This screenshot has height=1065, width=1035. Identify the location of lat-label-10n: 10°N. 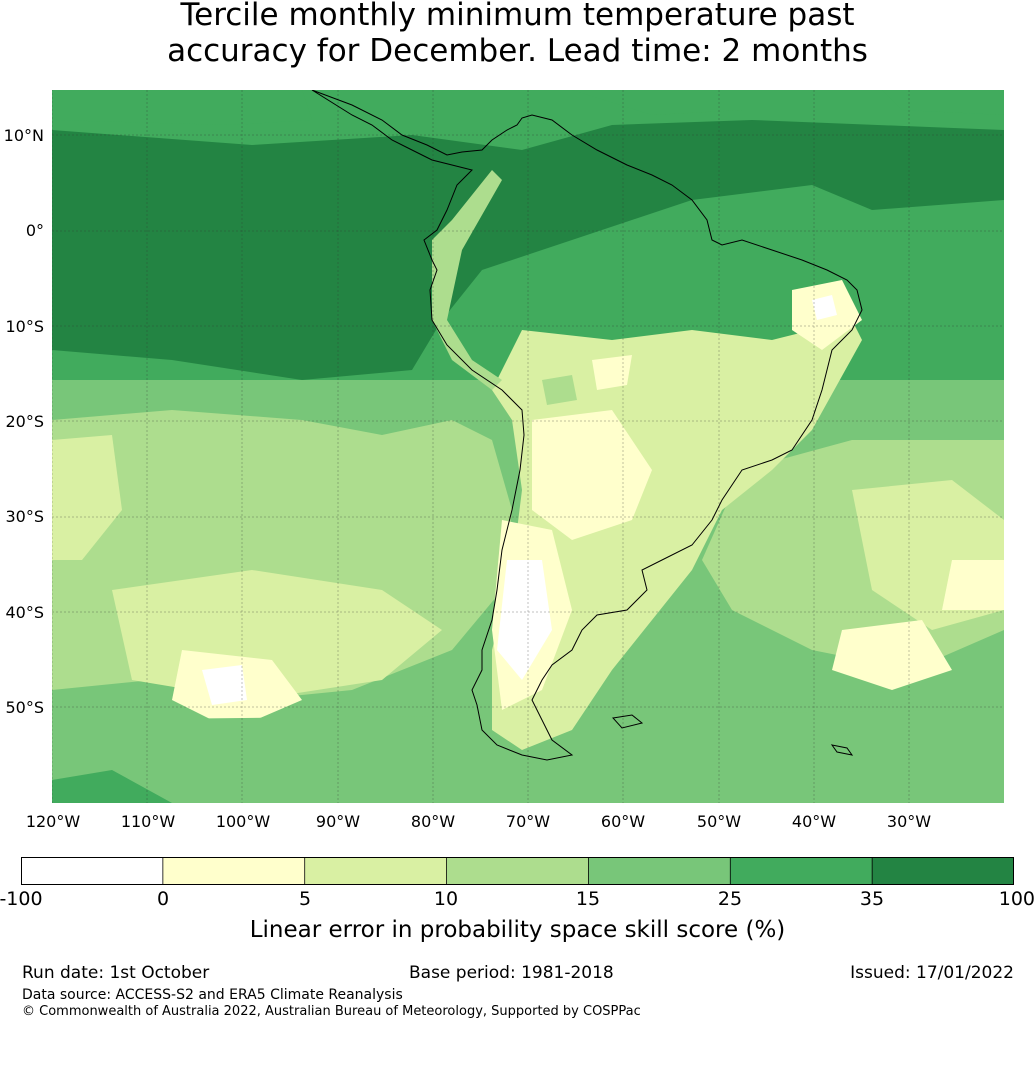
(23, 135).